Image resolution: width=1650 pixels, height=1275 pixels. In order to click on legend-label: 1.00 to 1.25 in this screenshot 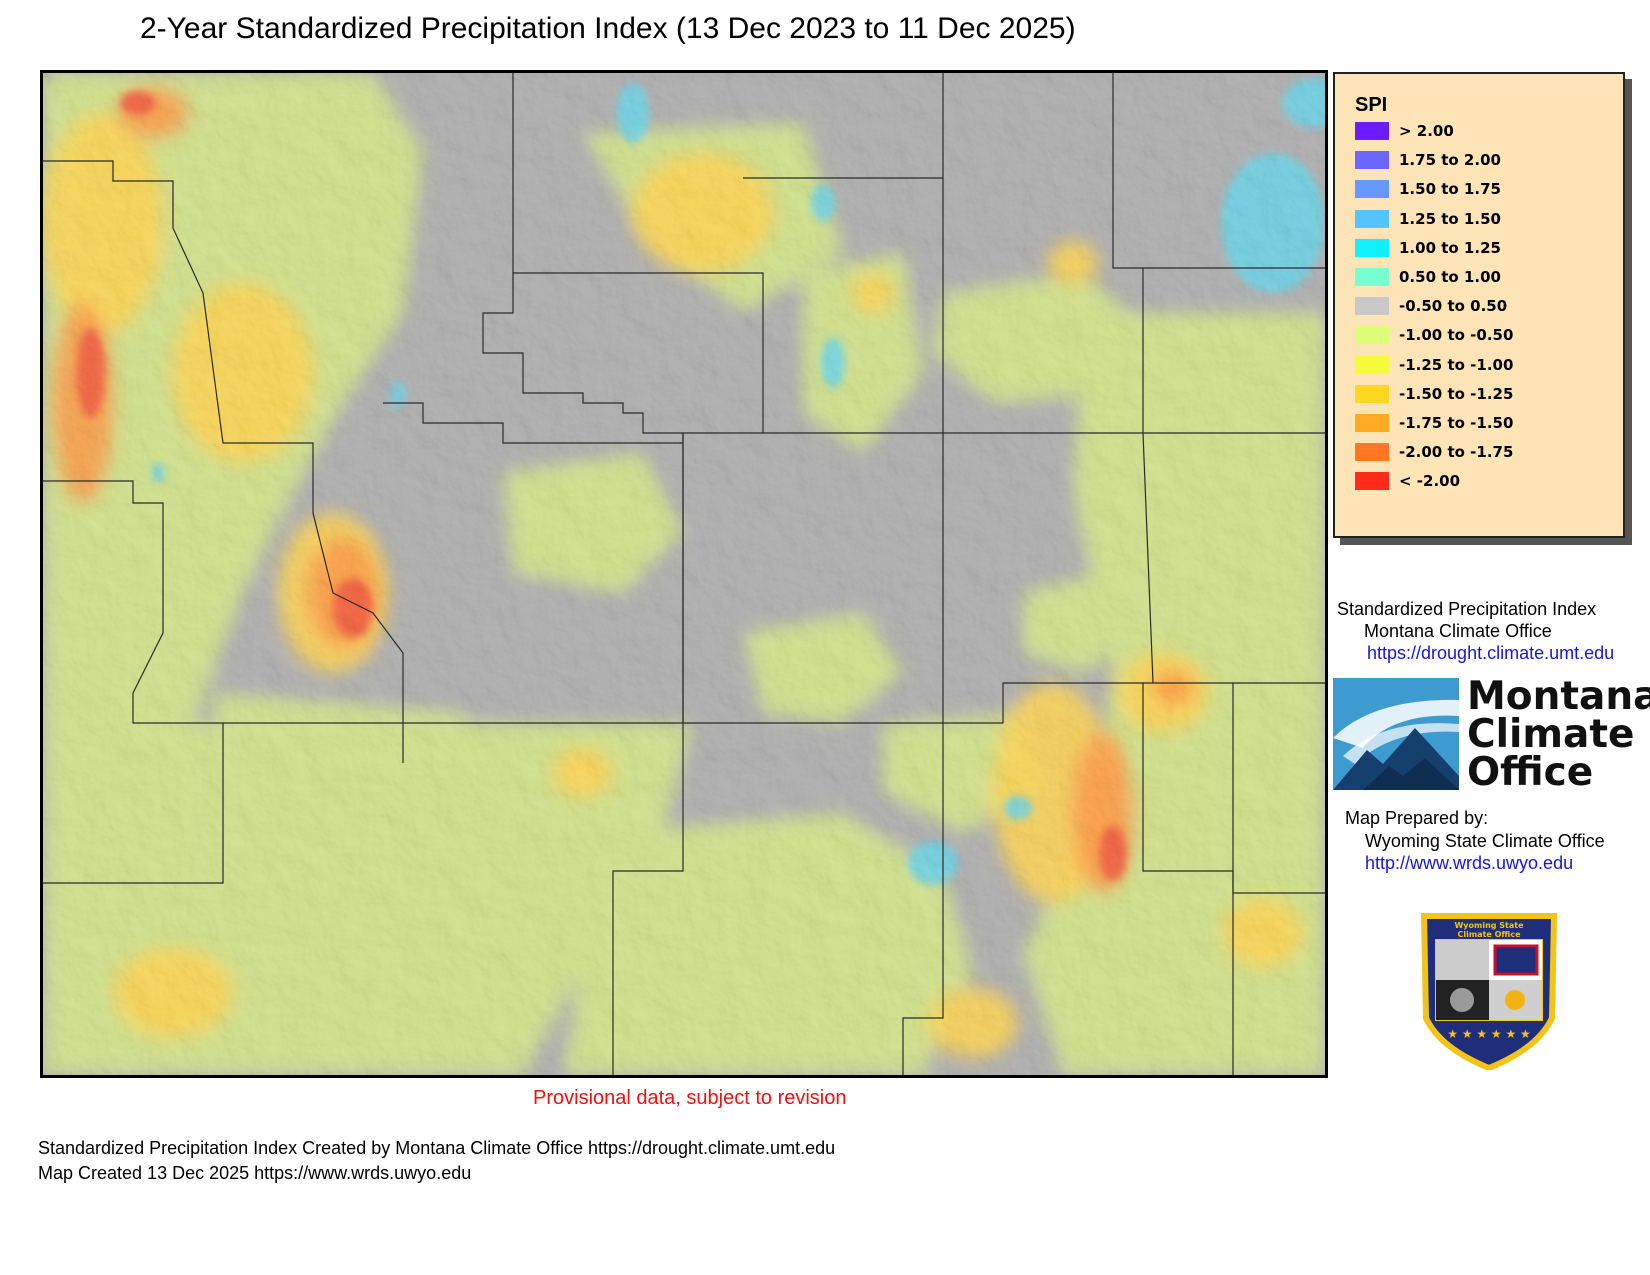, I will do `click(1450, 247)`.